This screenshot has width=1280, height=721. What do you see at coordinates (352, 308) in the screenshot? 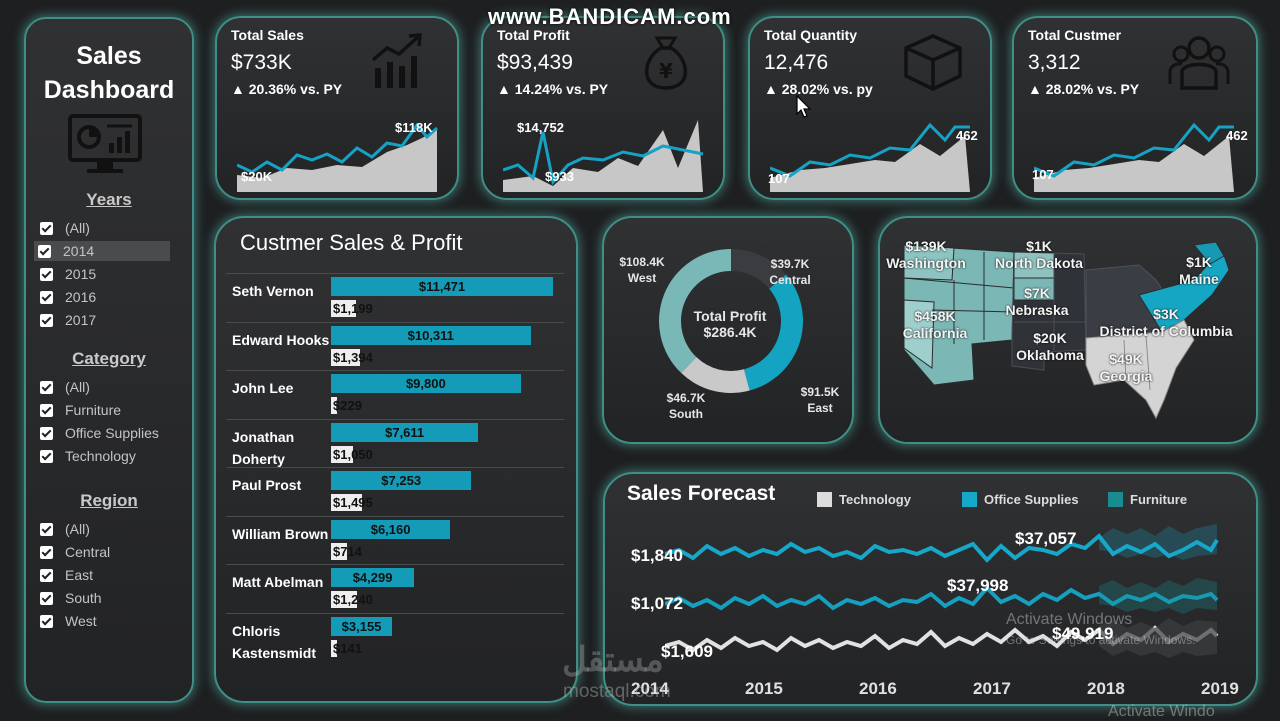
I see `profit-bar: $1,199` at bounding box center [352, 308].